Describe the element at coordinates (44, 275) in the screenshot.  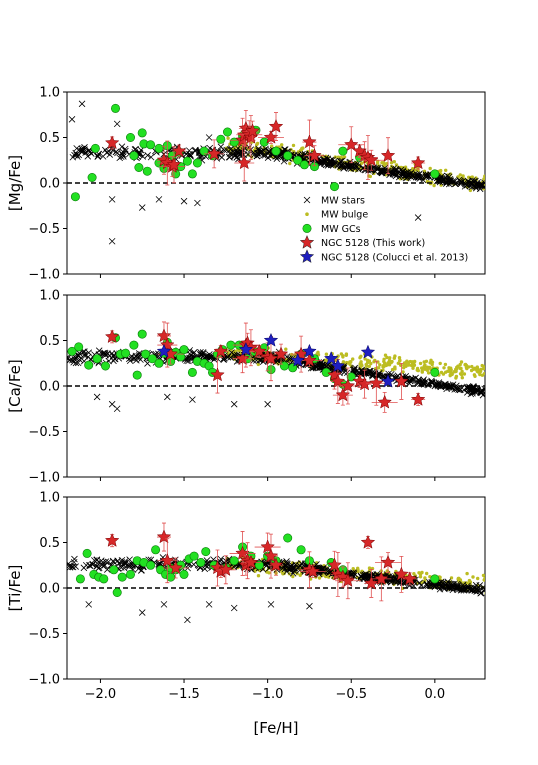
I see `y-tick-label: −1.0` at that location.